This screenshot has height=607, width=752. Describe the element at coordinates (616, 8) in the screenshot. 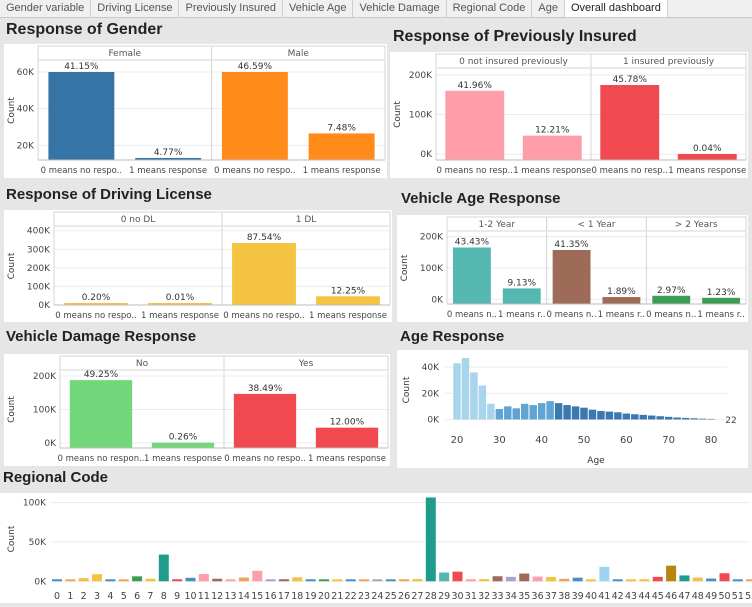

I see `sheet-tab-overall-dashboard: Overall dashboard` at that location.